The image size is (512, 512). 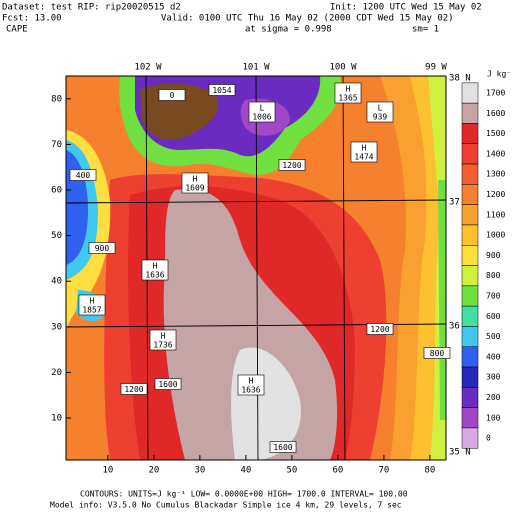 What do you see at coordinates (493, 397) in the screenshot?
I see `colorbar-label: 200` at bounding box center [493, 397].